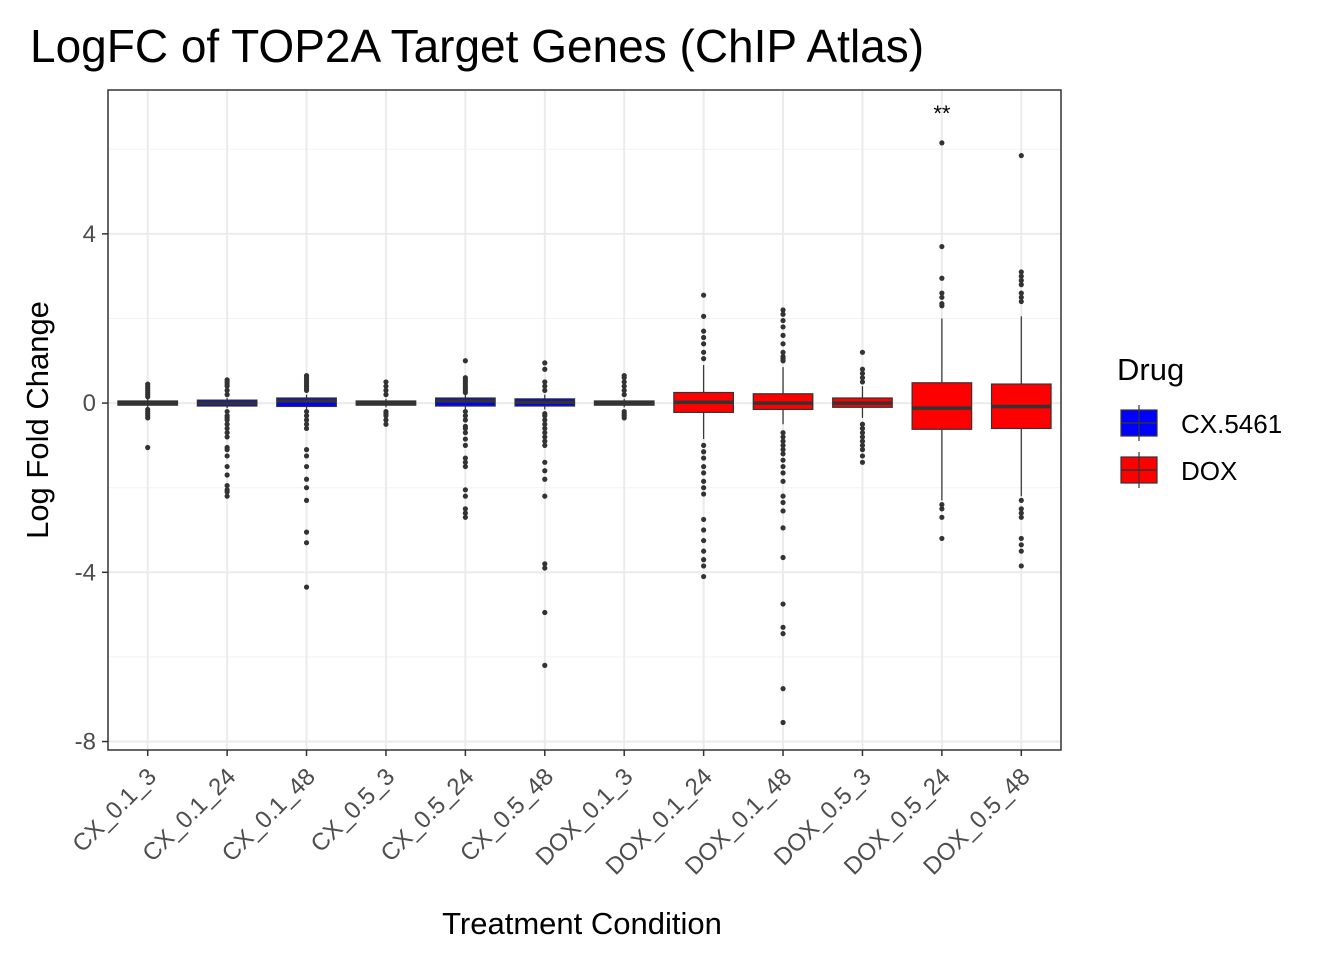  Describe the element at coordinates (306, 481) in the screenshot. I see `box-CX_0.1_48` at that location.